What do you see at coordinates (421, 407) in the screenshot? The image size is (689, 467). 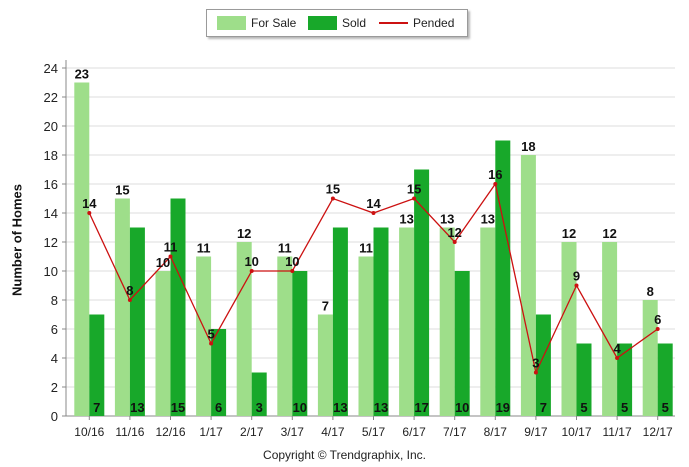 I see `sold-value-label: 17` at bounding box center [421, 407].